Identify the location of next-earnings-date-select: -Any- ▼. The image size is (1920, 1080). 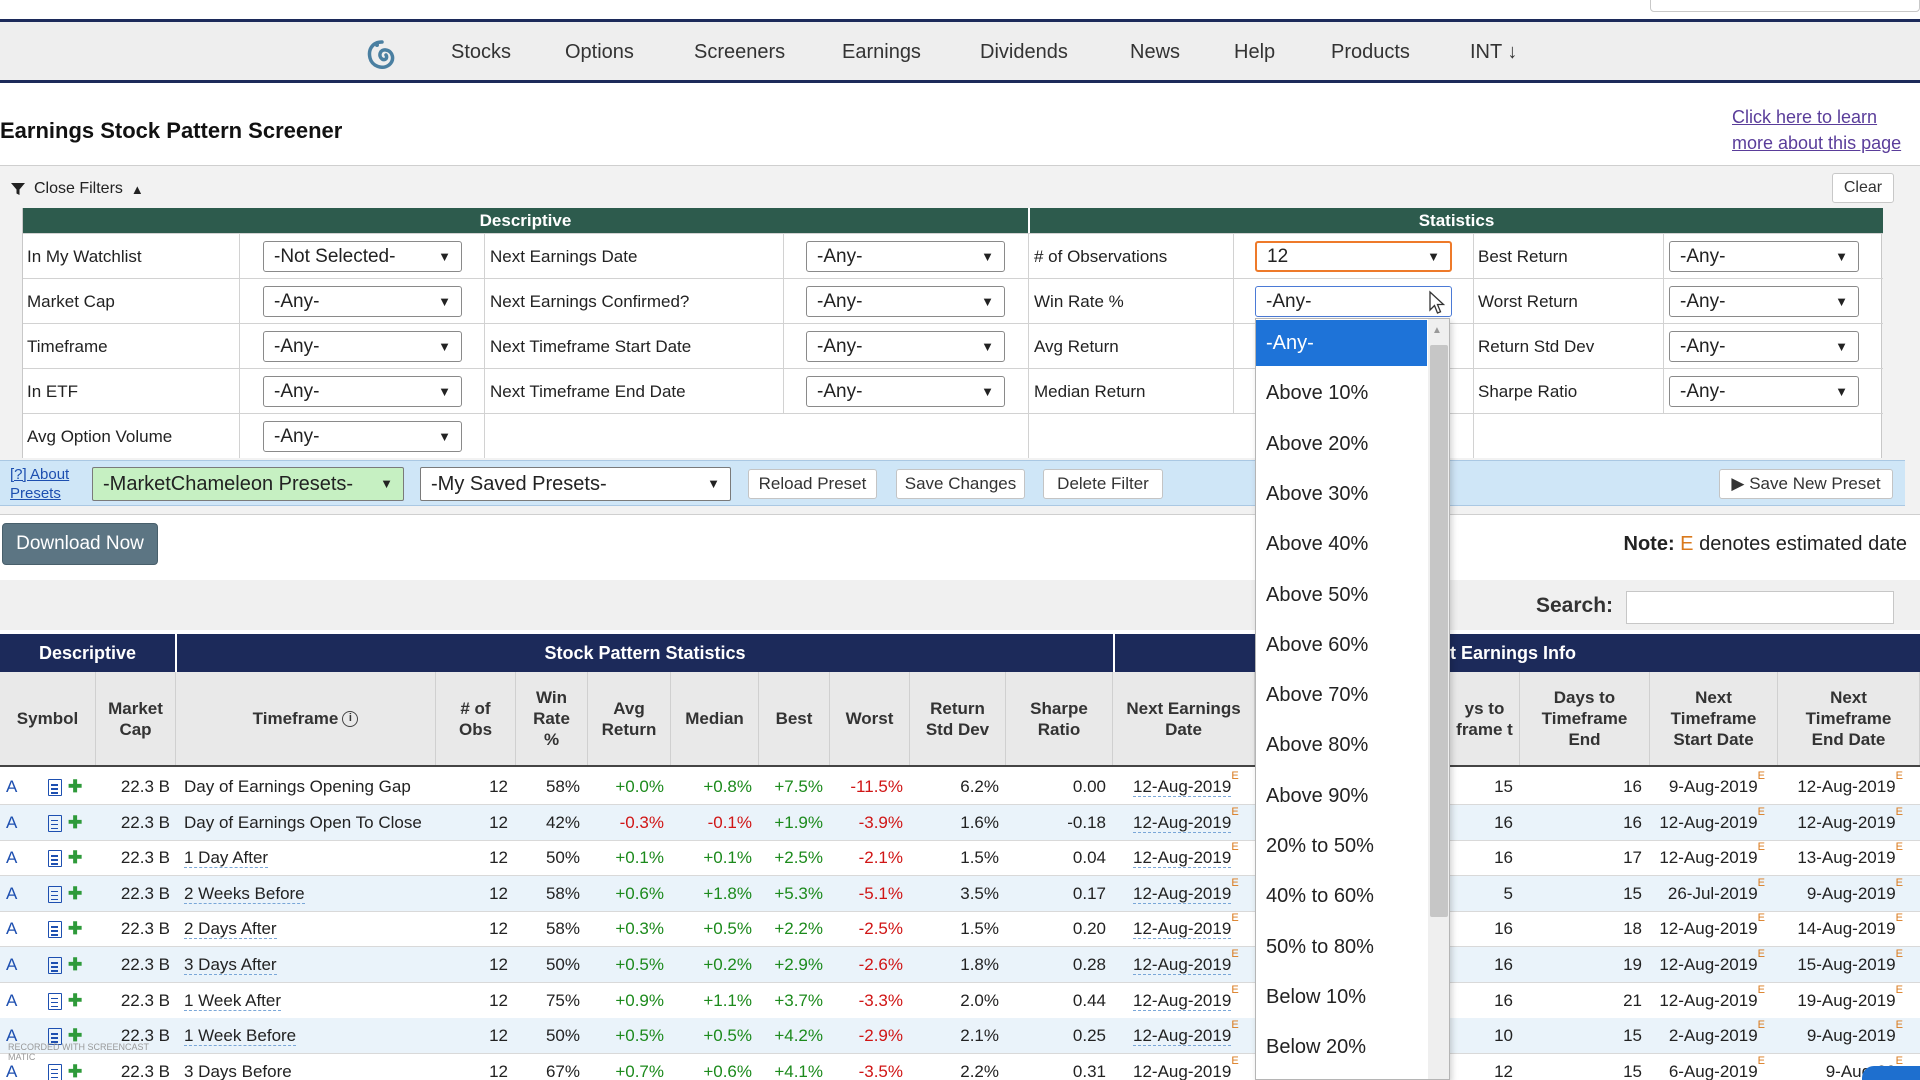
(905, 256).